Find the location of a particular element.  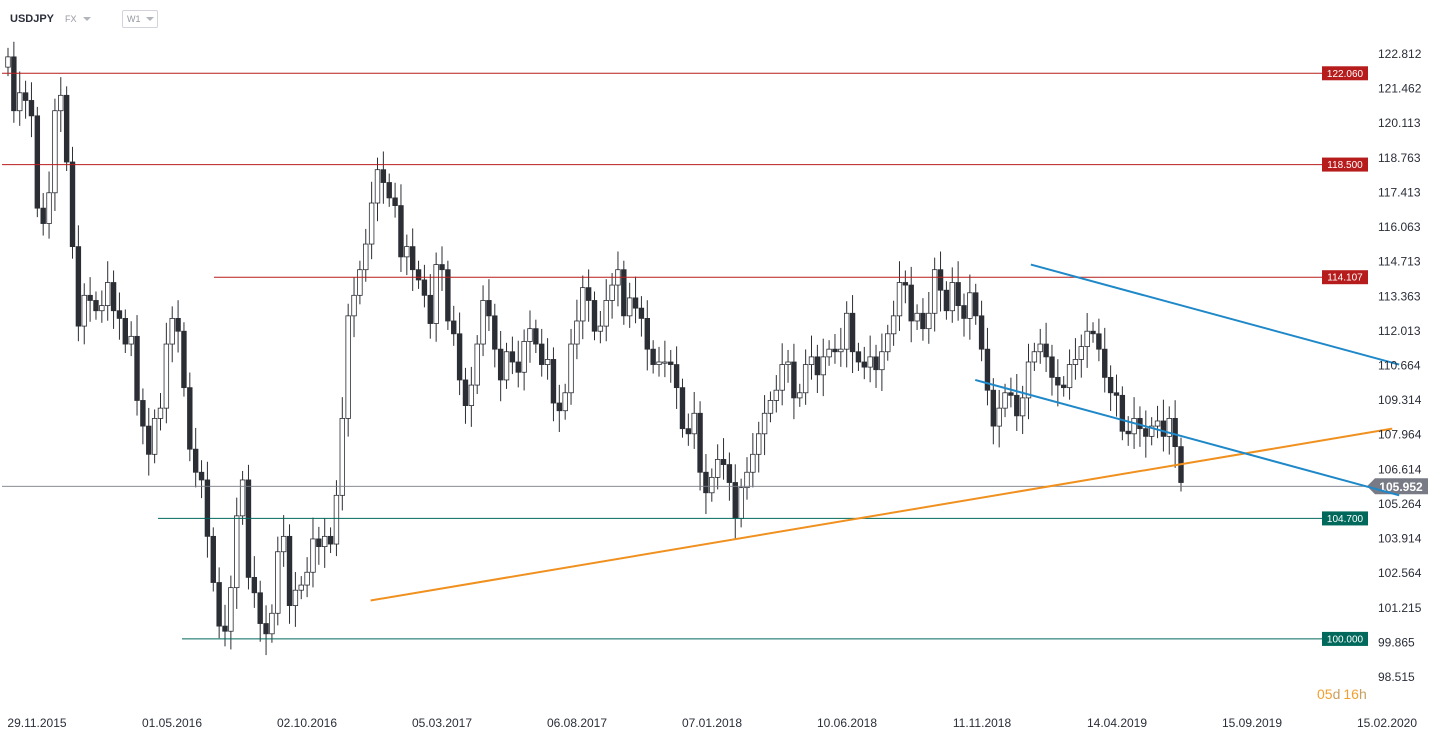

y-tick-label: 102.564 is located at coordinates (1400, 573).